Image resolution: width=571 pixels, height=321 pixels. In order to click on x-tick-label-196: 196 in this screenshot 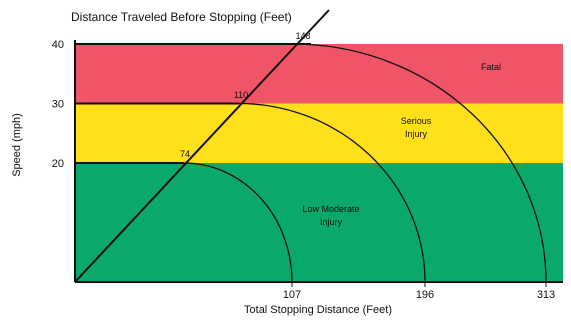, I will do `click(425, 295)`.